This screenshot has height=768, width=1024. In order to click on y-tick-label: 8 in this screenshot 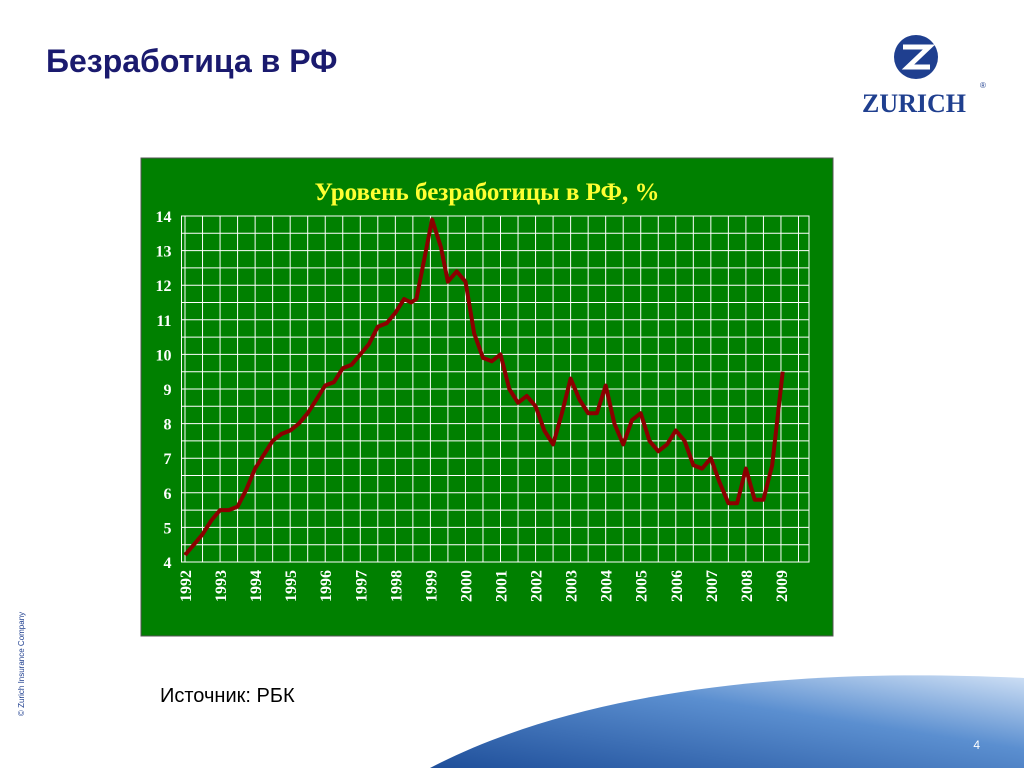, I will do `click(168, 425)`.